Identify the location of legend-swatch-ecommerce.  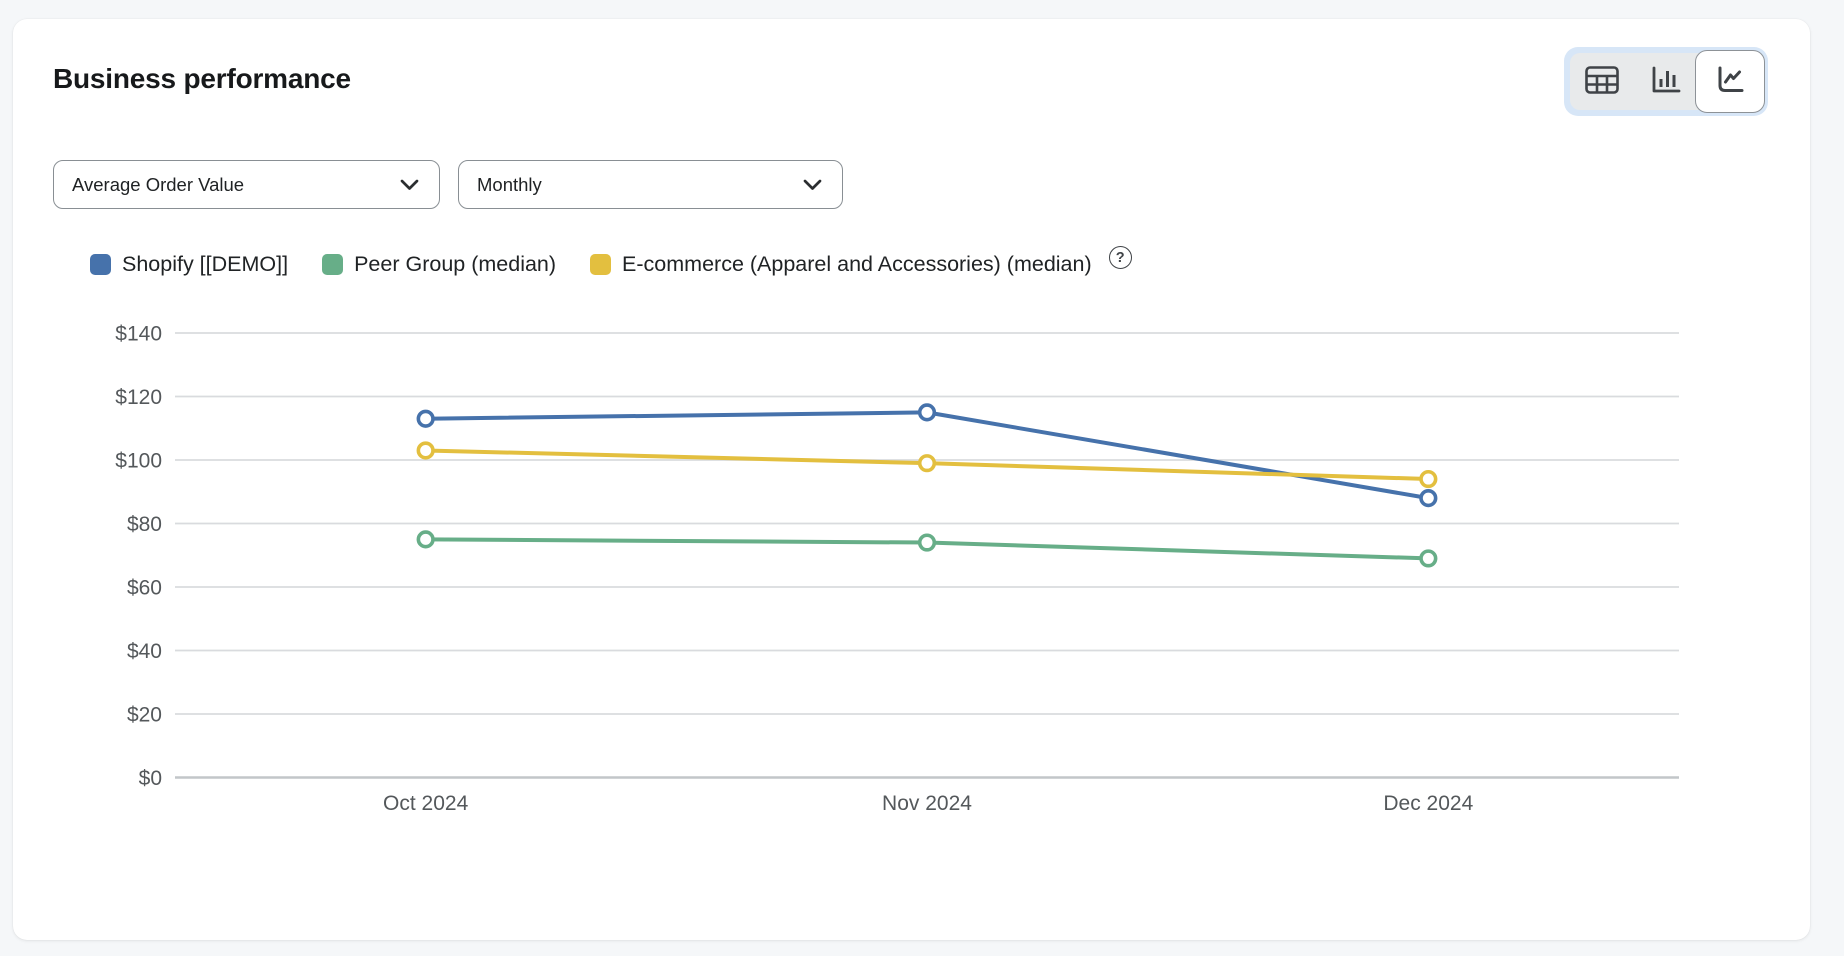
(601, 264).